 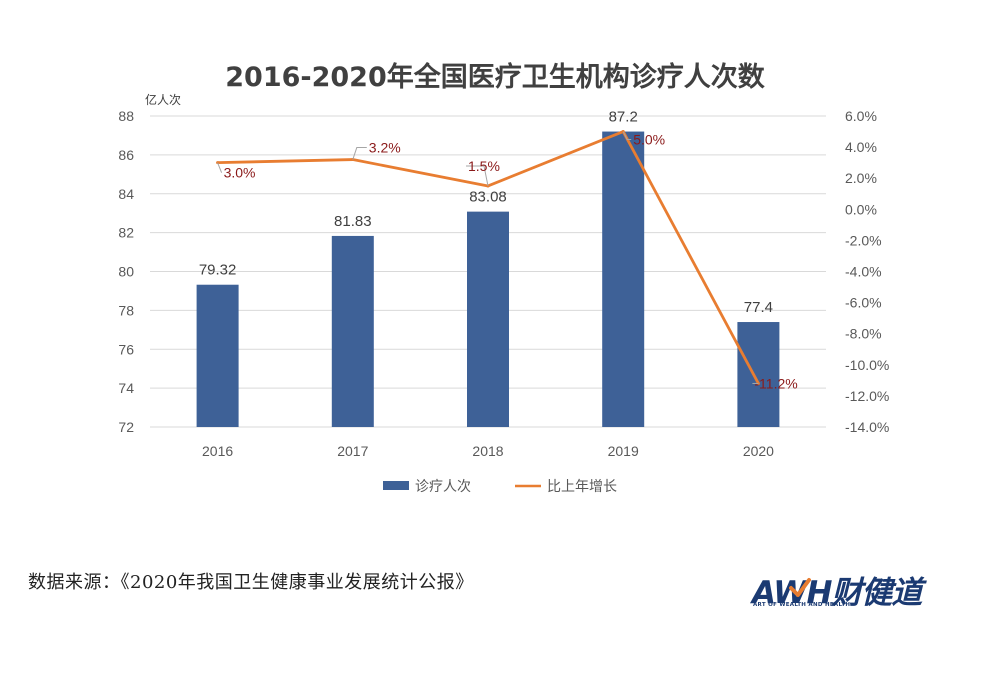 I want to click on right-tick-label: -10.0%, so click(x=867, y=365).